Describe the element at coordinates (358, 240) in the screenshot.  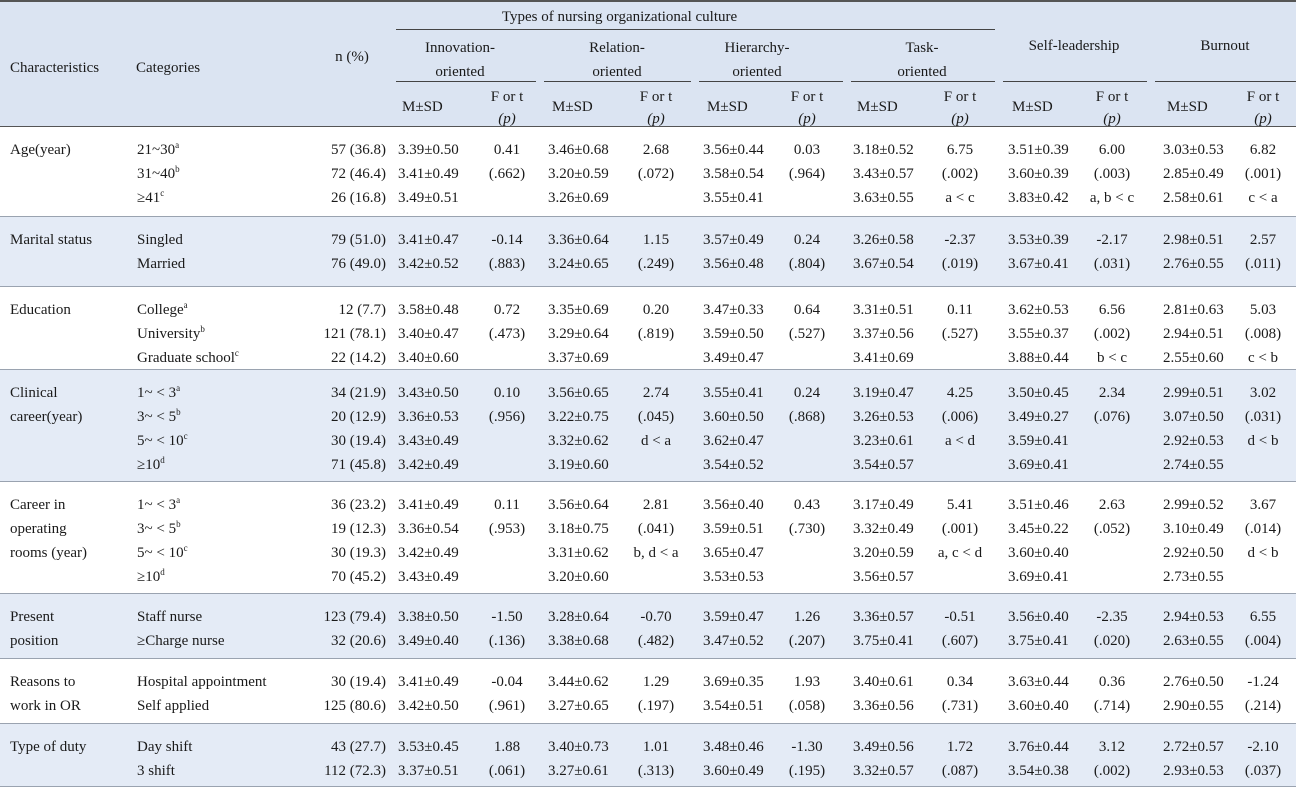
I see `n-value: 79 (51.0)` at that location.